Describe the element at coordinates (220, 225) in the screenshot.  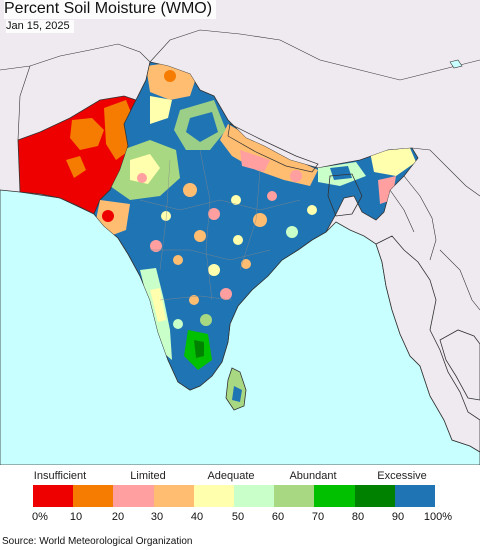
I see `state-borders` at that location.